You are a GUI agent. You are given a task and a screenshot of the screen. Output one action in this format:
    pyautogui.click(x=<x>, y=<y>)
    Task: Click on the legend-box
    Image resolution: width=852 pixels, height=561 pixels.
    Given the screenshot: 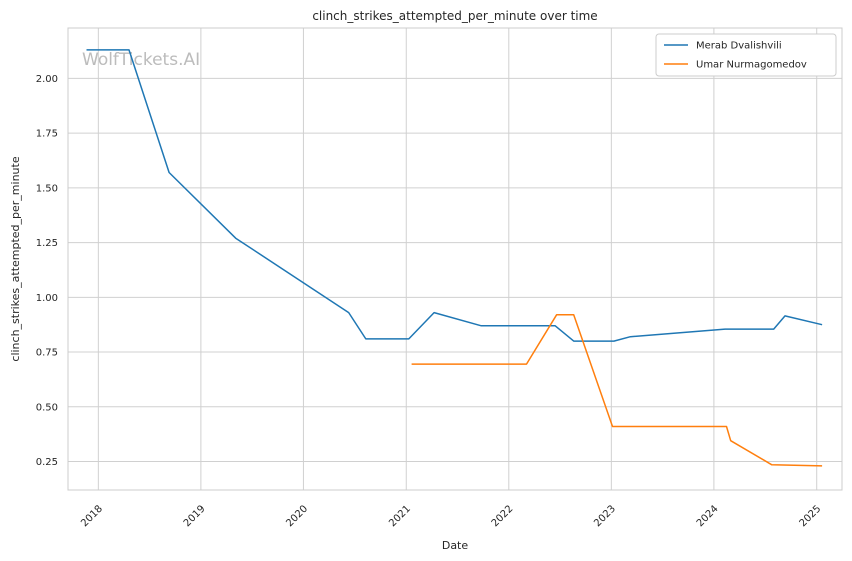 What is the action you would take?
    pyautogui.click(x=746, y=55)
    